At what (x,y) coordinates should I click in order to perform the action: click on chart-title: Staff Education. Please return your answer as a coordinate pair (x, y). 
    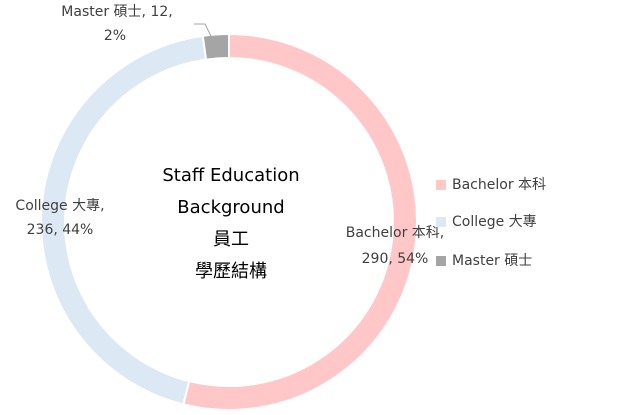
    Looking at the image, I should click on (230, 175).